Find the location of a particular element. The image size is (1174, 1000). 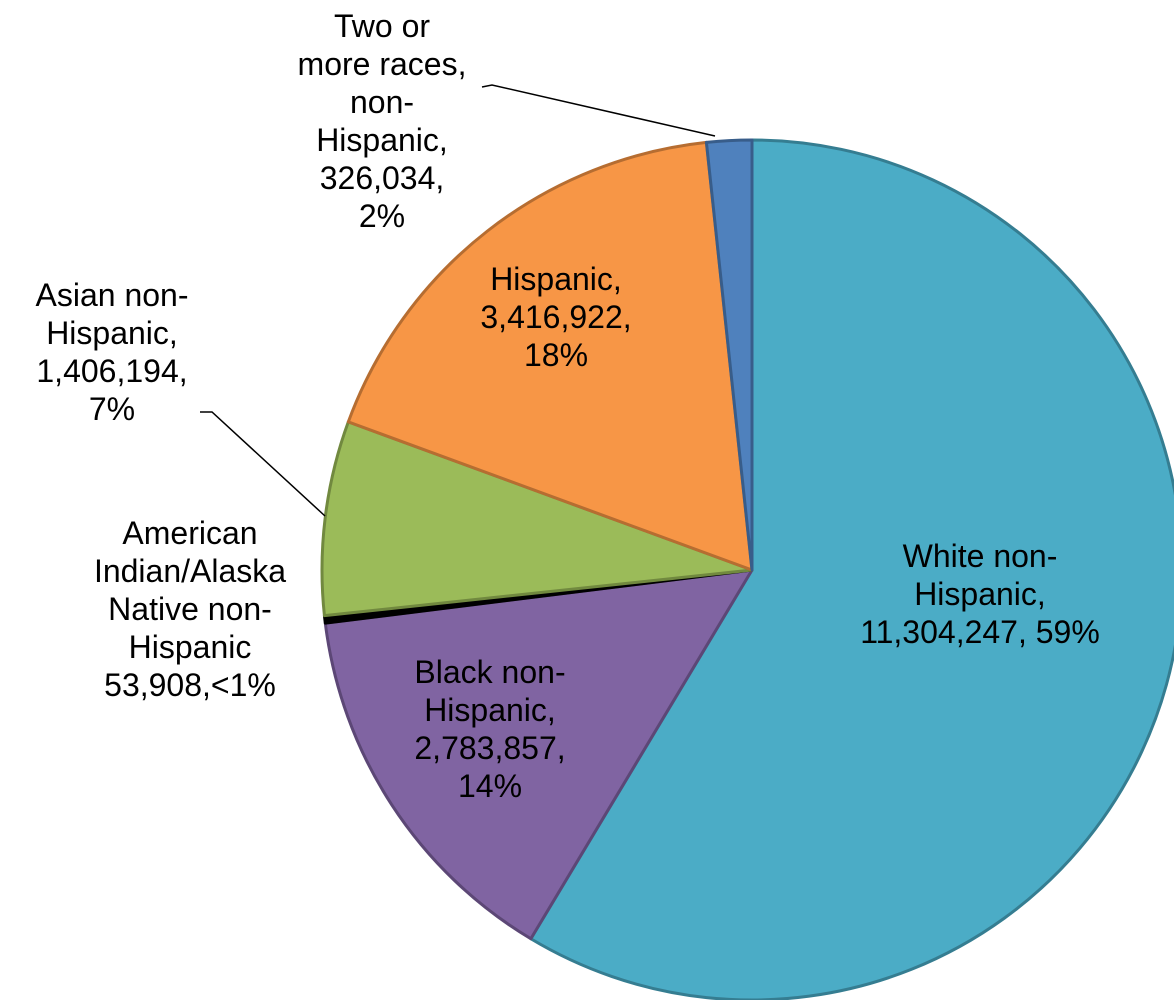

label-american-indian-alaska-native-line: Indian/Alaska is located at coordinates (190, 571).